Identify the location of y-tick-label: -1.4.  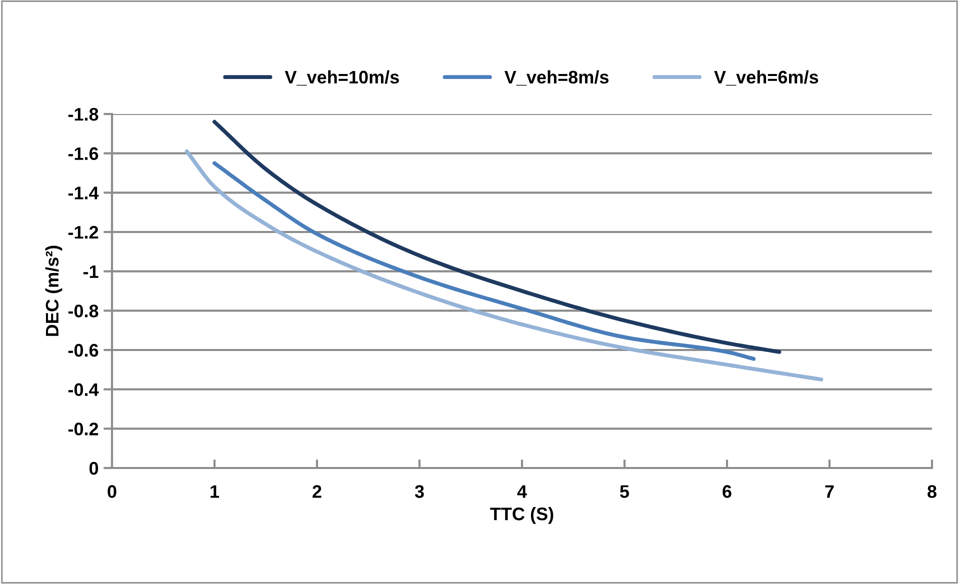
(83, 193).